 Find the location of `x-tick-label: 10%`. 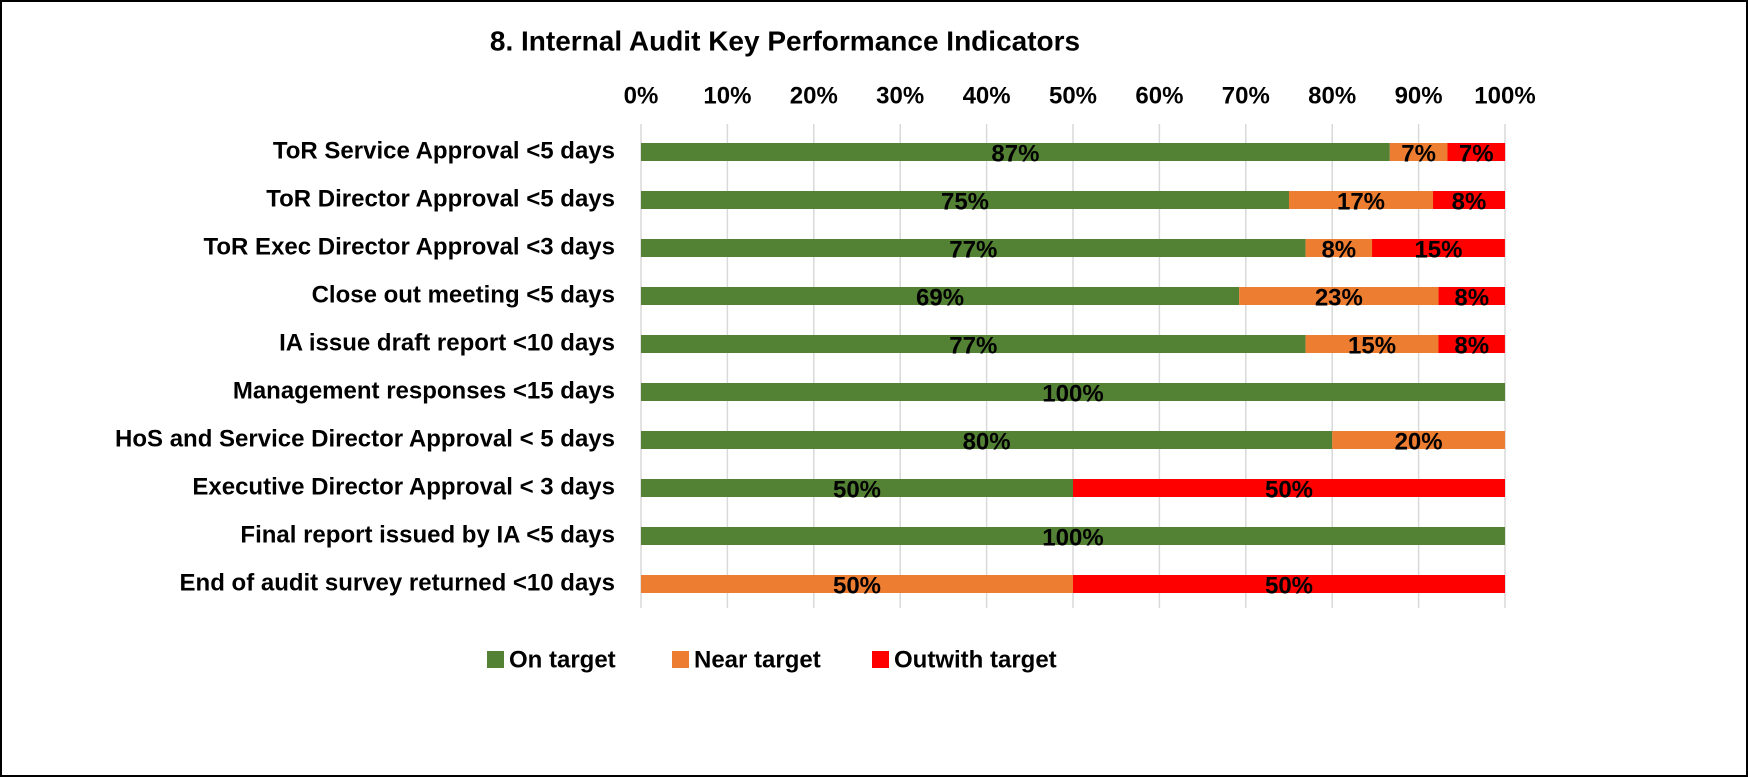

x-tick-label: 10% is located at coordinates (727, 95).